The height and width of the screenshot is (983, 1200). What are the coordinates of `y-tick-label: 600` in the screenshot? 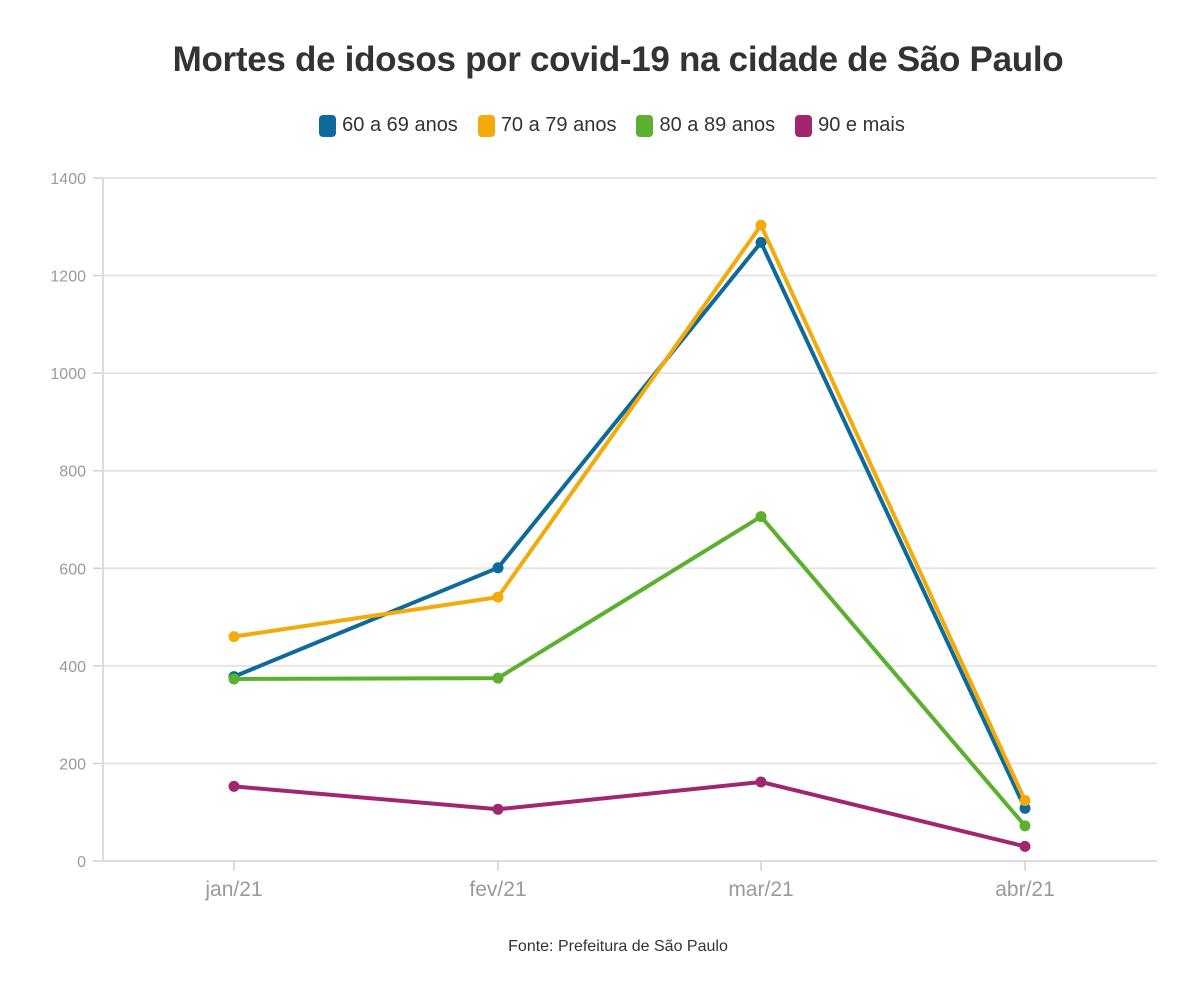 It's located at (72, 569).